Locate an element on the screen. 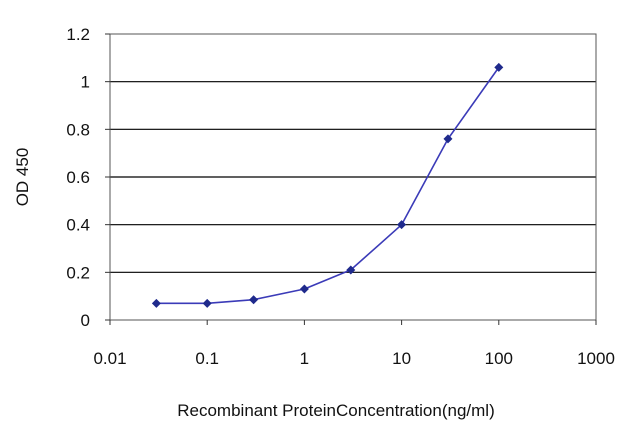 This screenshot has height=427, width=640. x-axis-ticks: 0.01 0.1 1 10 100 1000 is located at coordinates (354, 344).